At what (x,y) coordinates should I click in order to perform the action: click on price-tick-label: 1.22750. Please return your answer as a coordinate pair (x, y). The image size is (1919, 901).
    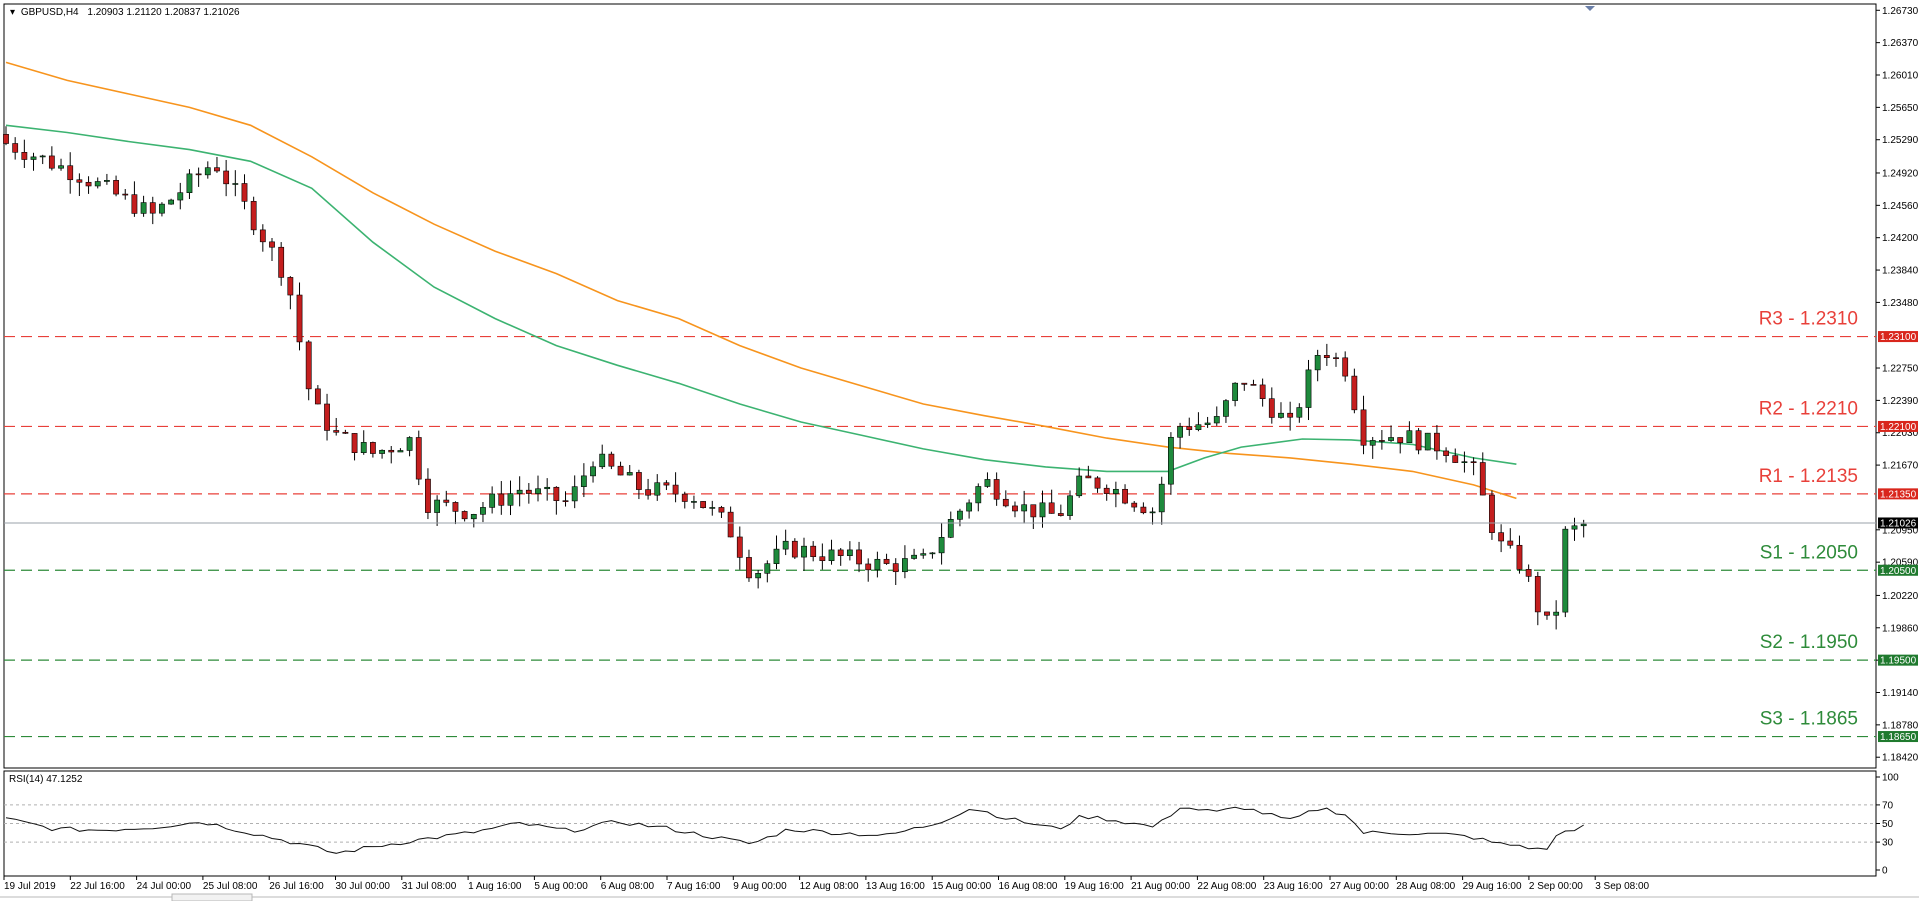
    Looking at the image, I should click on (1900, 369).